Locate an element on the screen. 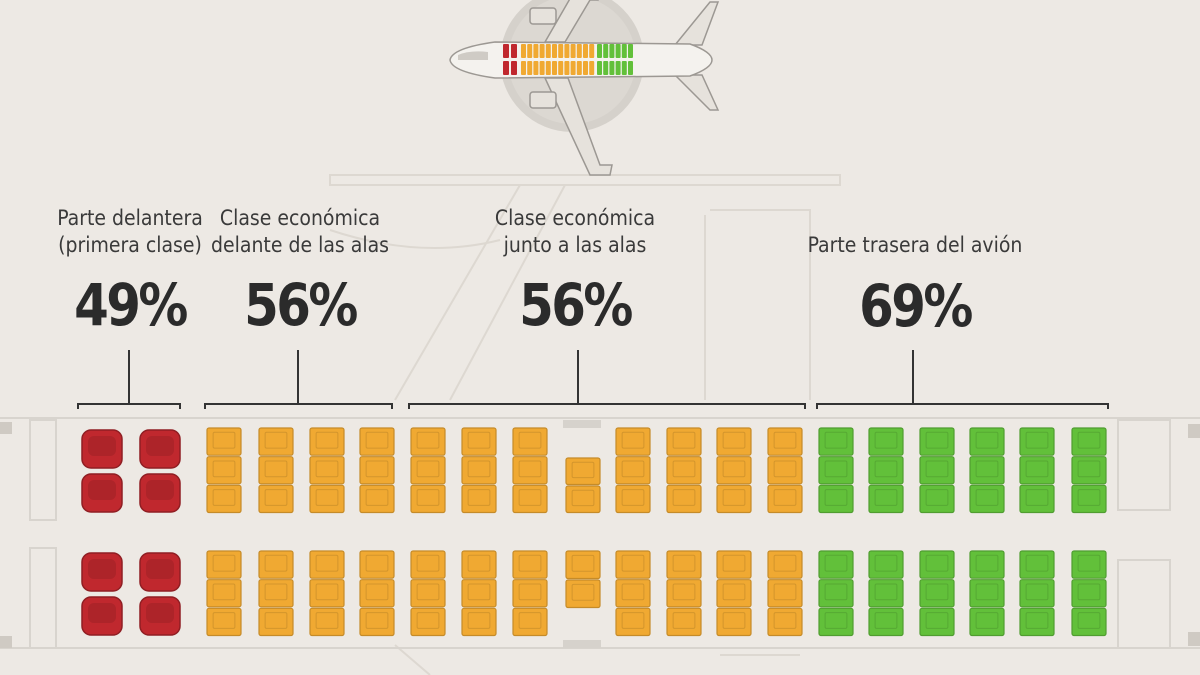 This screenshot has width=1200, height=675. label-line: (primera clase) is located at coordinates (130, 245).